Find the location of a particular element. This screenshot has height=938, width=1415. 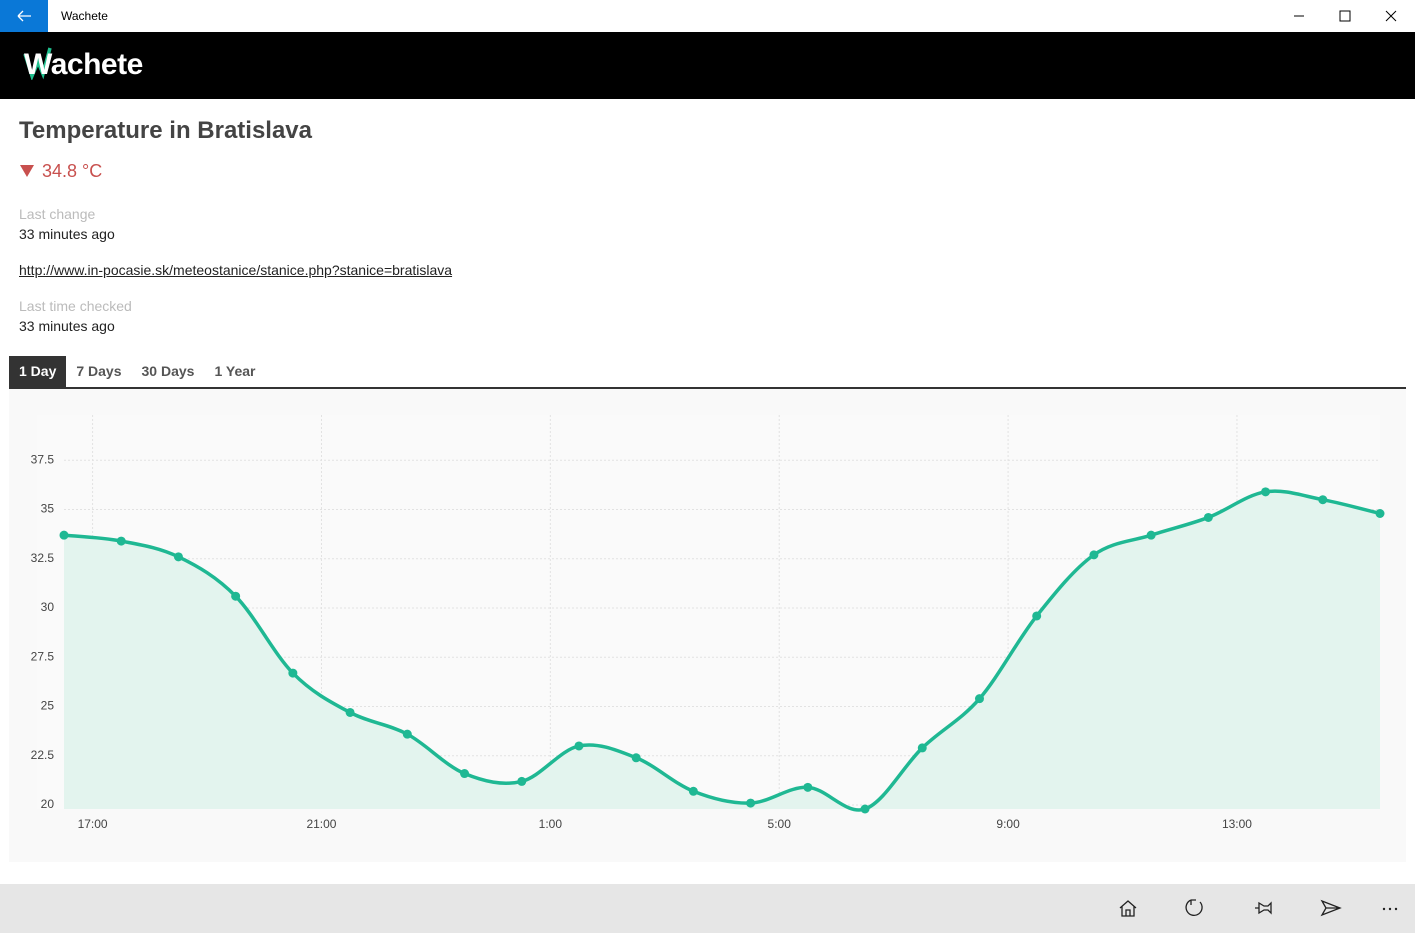

title-bar: Wachete is located at coordinates (707, 16).